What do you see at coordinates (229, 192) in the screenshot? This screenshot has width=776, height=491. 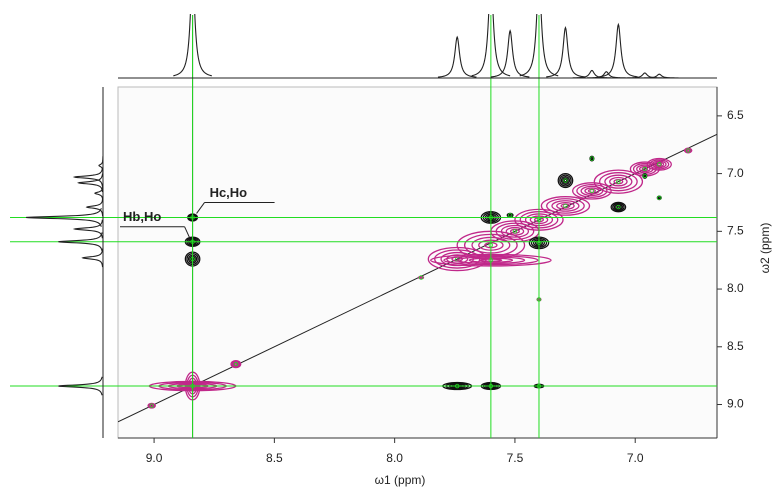 I see `annotation: Hc,Ho` at bounding box center [229, 192].